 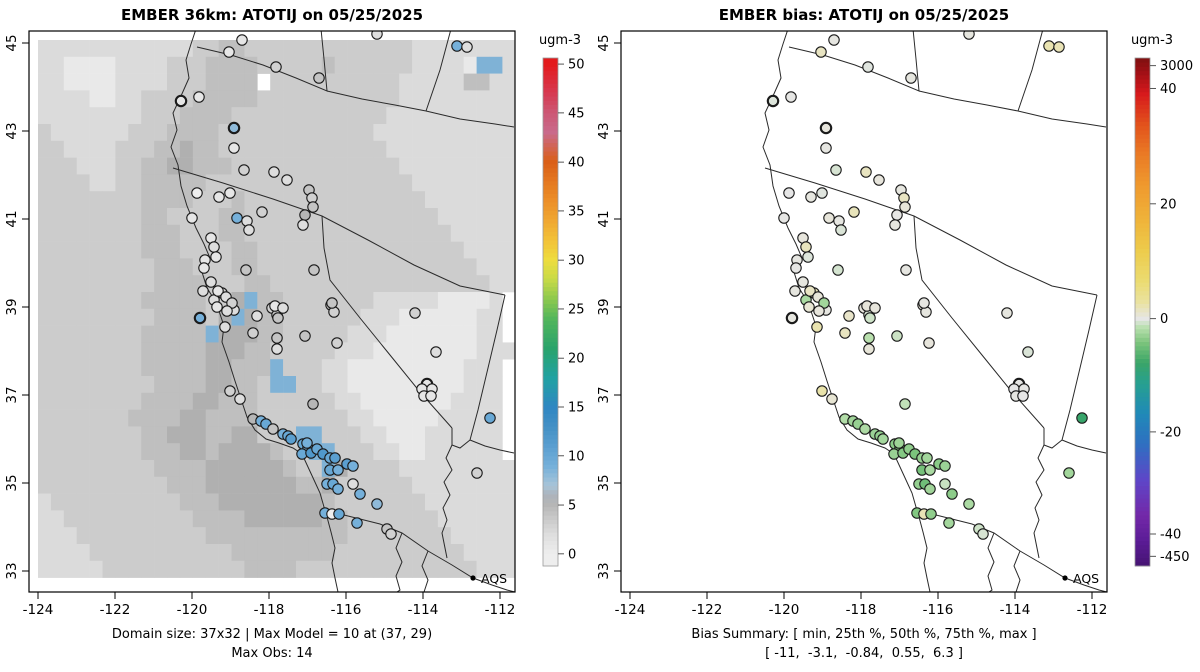 What do you see at coordinates (339, 231) in the screenshot?
I see `border42-border` at bounding box center [339, 231].